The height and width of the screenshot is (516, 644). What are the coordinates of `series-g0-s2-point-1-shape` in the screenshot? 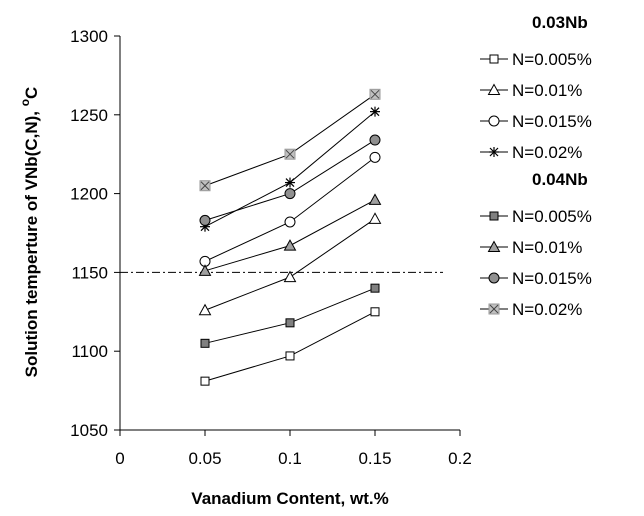 It's located at (290, 222).